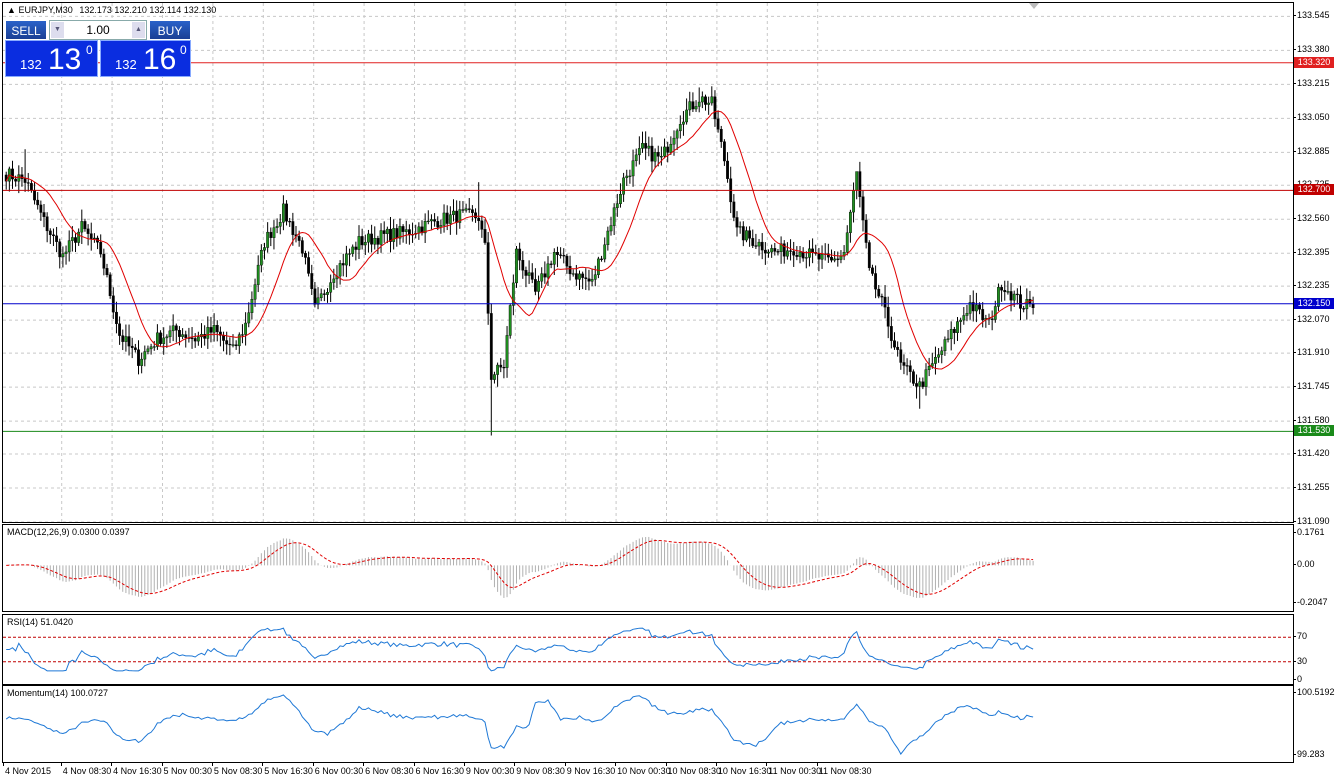 This screenshot has width=1335, height=781. What do you see at coordinates (1314, 62) in the screenshot?
I see `level-price-tag: 133.320` at bounding box center [1314, 62].